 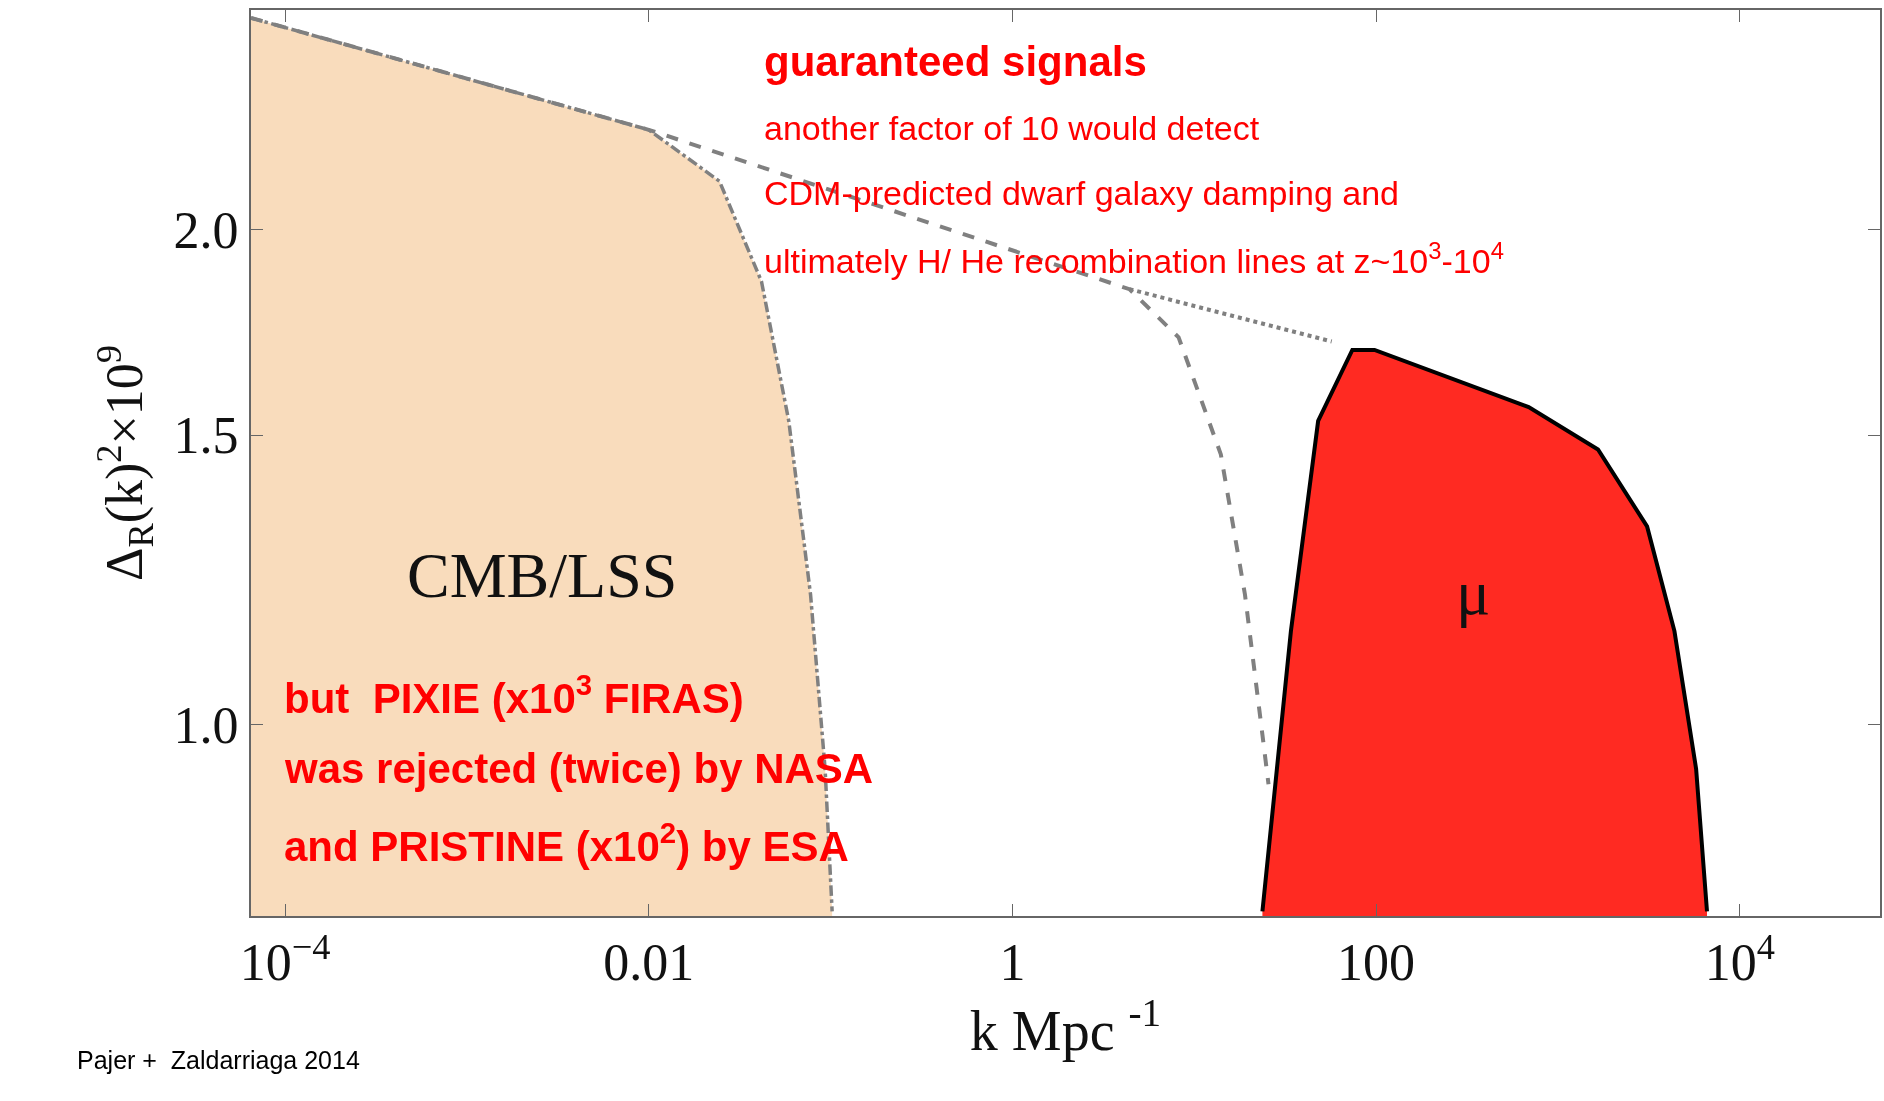 I want to click on x-tick-label: 1, so click(x=1012, y=963).